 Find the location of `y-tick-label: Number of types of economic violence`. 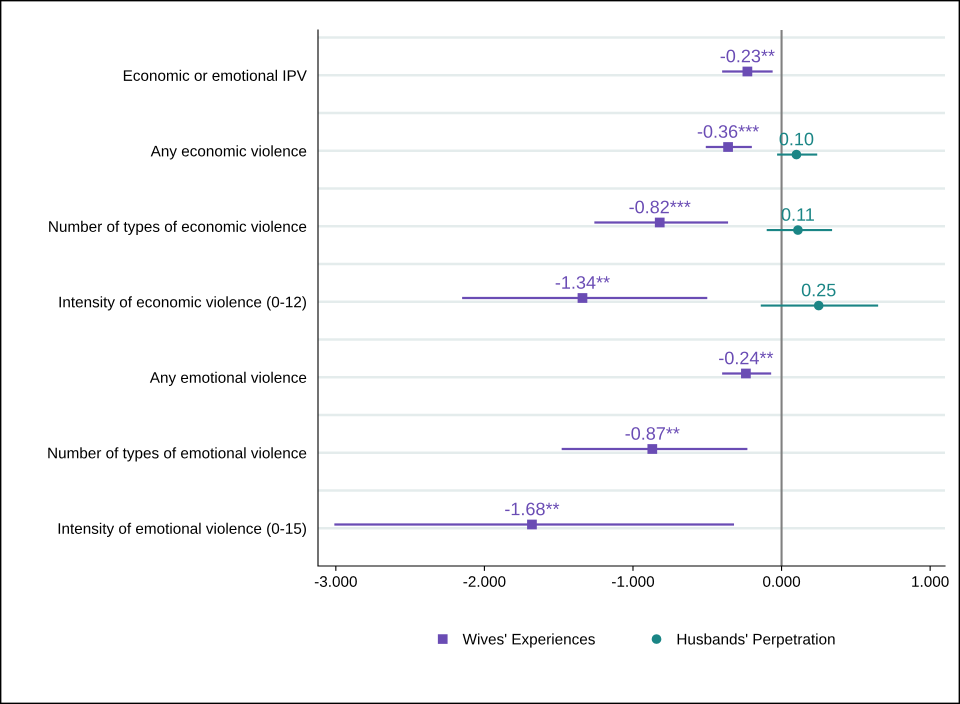

y-tick-label: Number of types of economic violence is located at coordinates (177, 227).